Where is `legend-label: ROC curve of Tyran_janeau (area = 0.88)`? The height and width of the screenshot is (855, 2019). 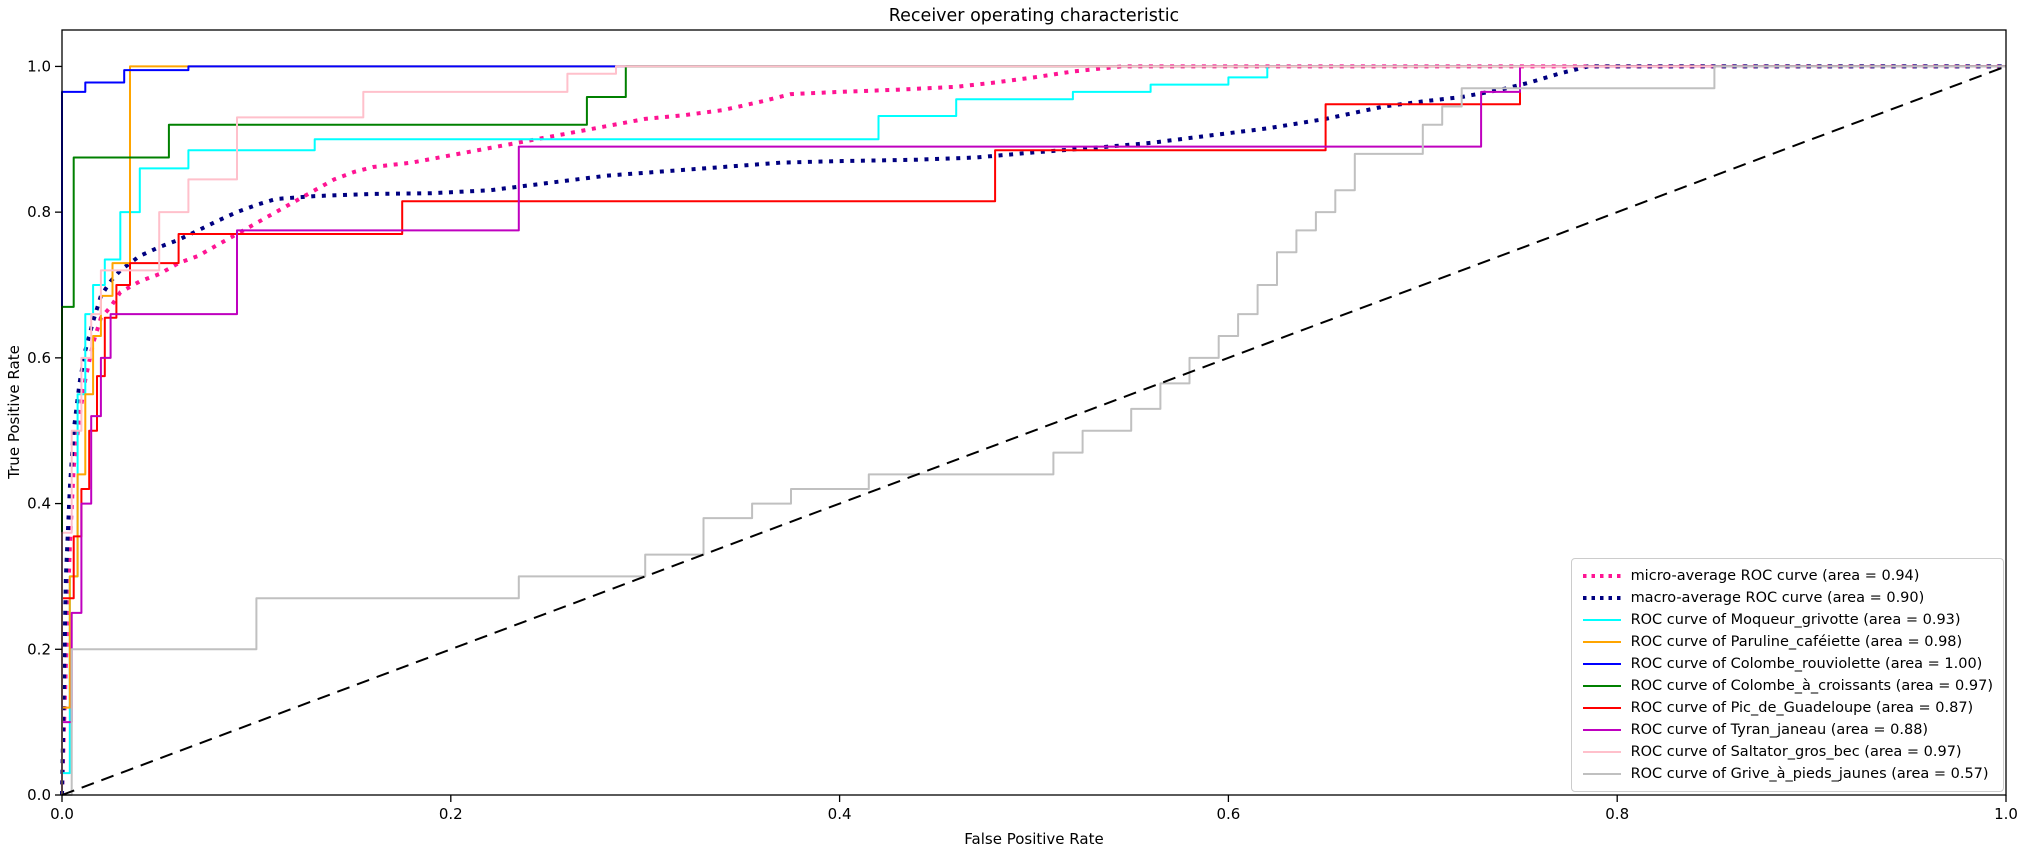 legend-label: ROC curve of Tyran_janeau (area = 0.88) is located at coordinates (1779, 730).